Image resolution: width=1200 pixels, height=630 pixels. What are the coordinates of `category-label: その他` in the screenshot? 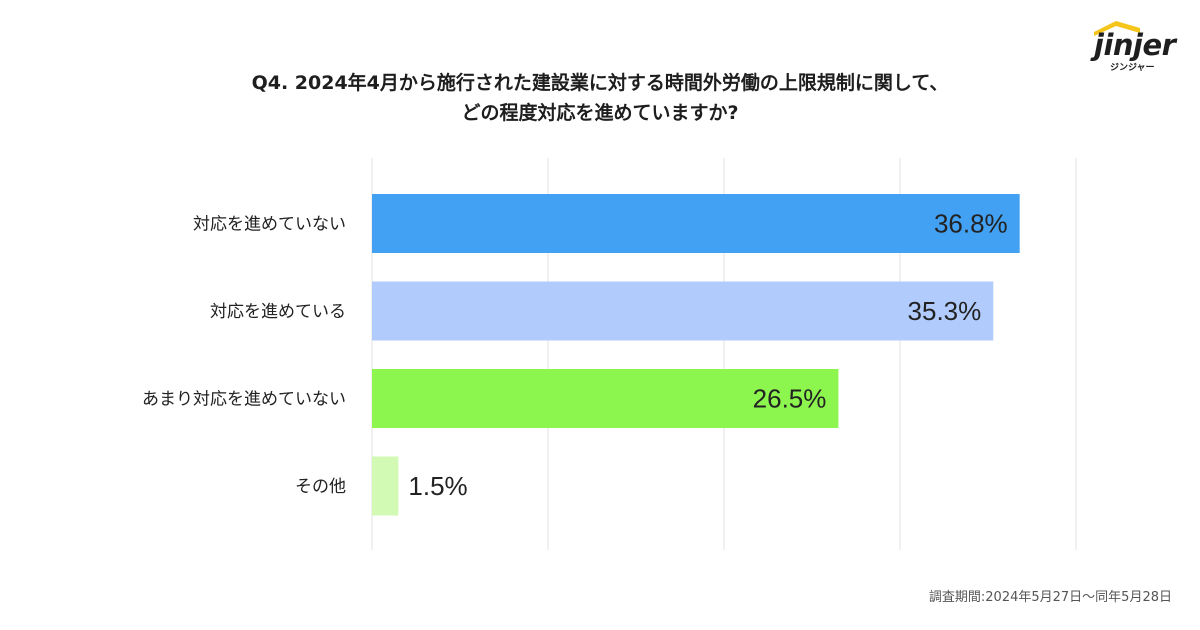 It's located at (320, 487).